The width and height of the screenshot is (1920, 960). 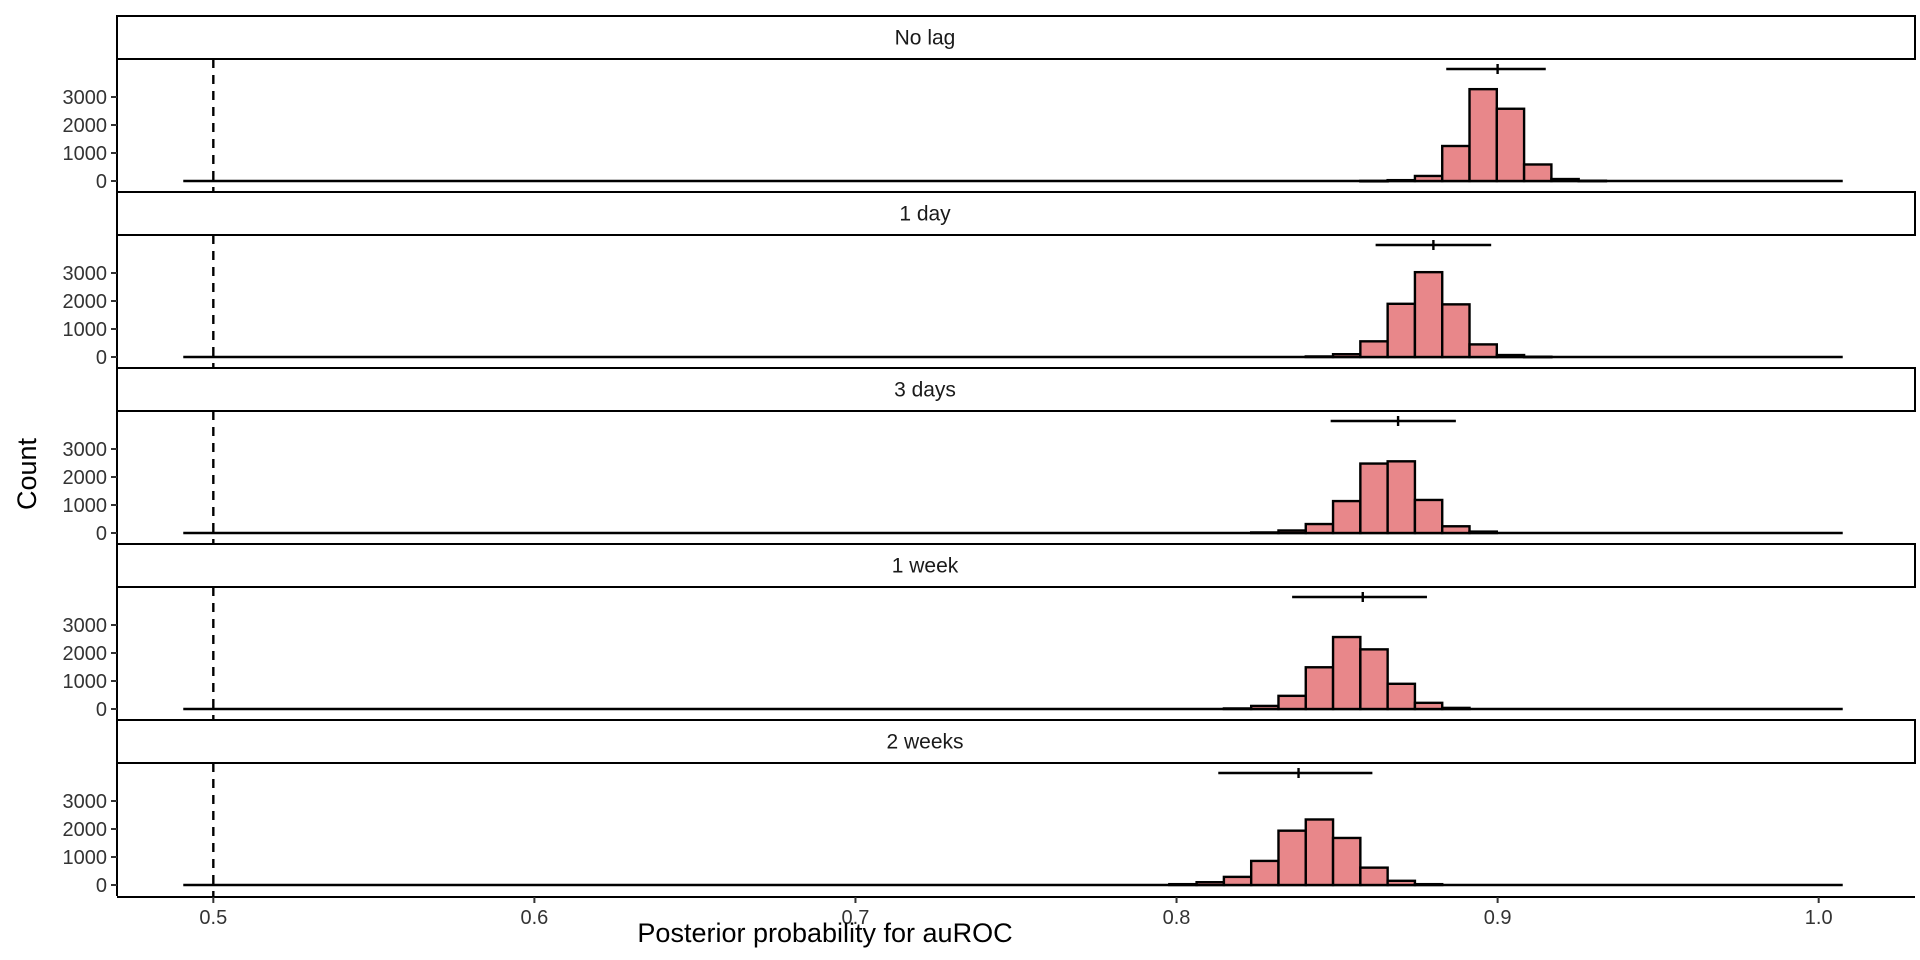 What do you see at coordinates (1498, 918) in the screenshot?
I see `x-tick-label: 0.9` at bounding box center [1498, 918].